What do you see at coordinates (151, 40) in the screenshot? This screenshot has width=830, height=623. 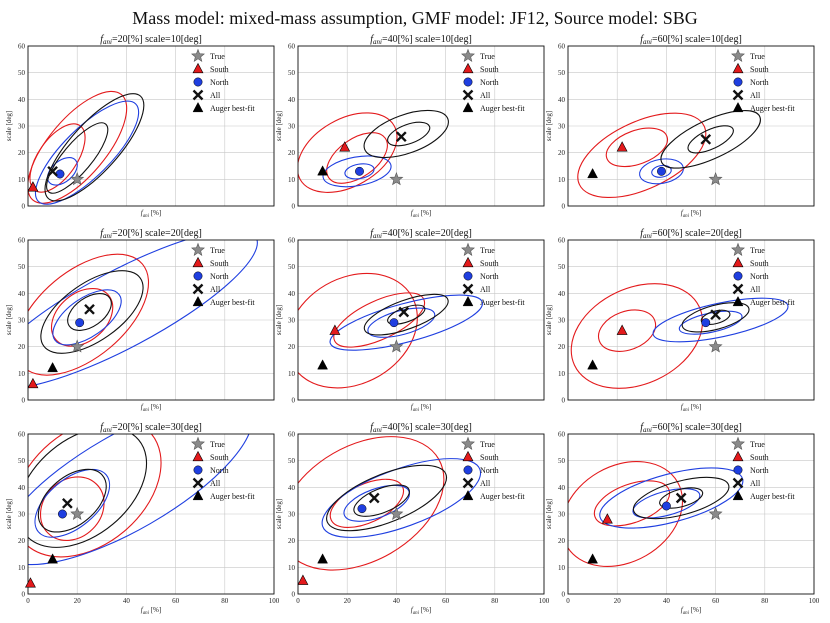 I see `panel-title: fani=20[%] scale=10[deg]` at bounding box center [151, 40].